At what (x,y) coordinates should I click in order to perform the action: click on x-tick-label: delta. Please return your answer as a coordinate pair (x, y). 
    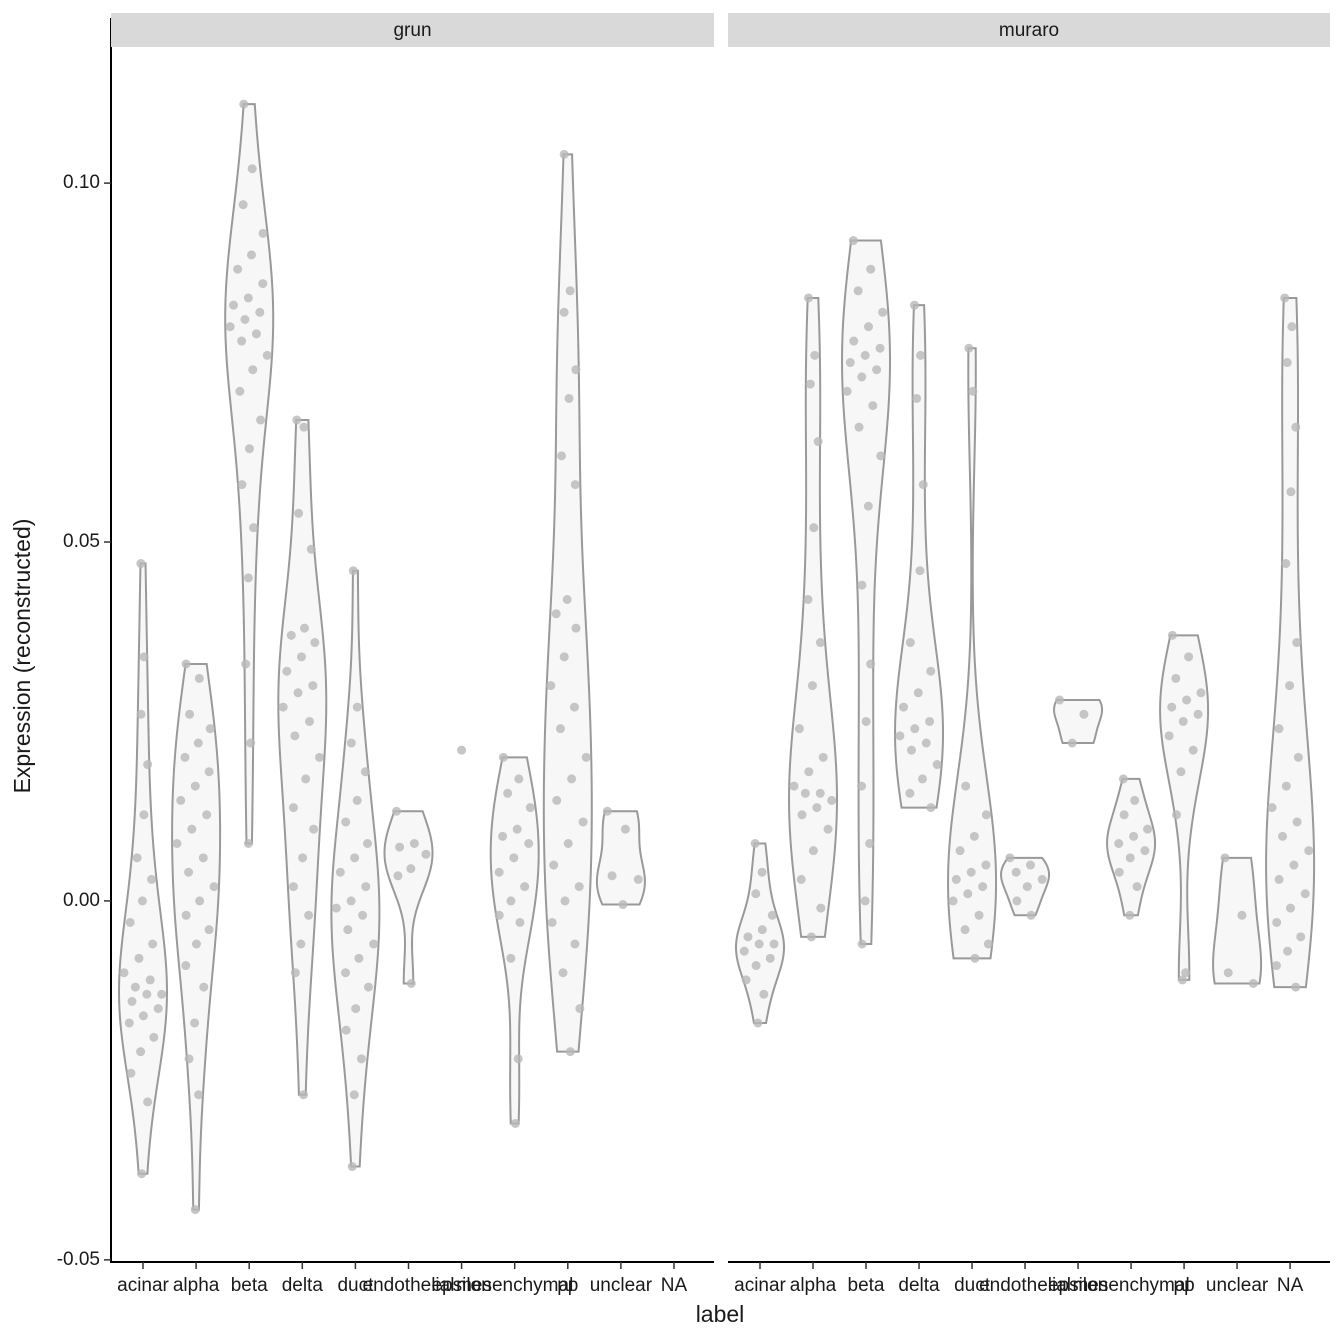
    Looking at the image, I should click on (303, 1285).